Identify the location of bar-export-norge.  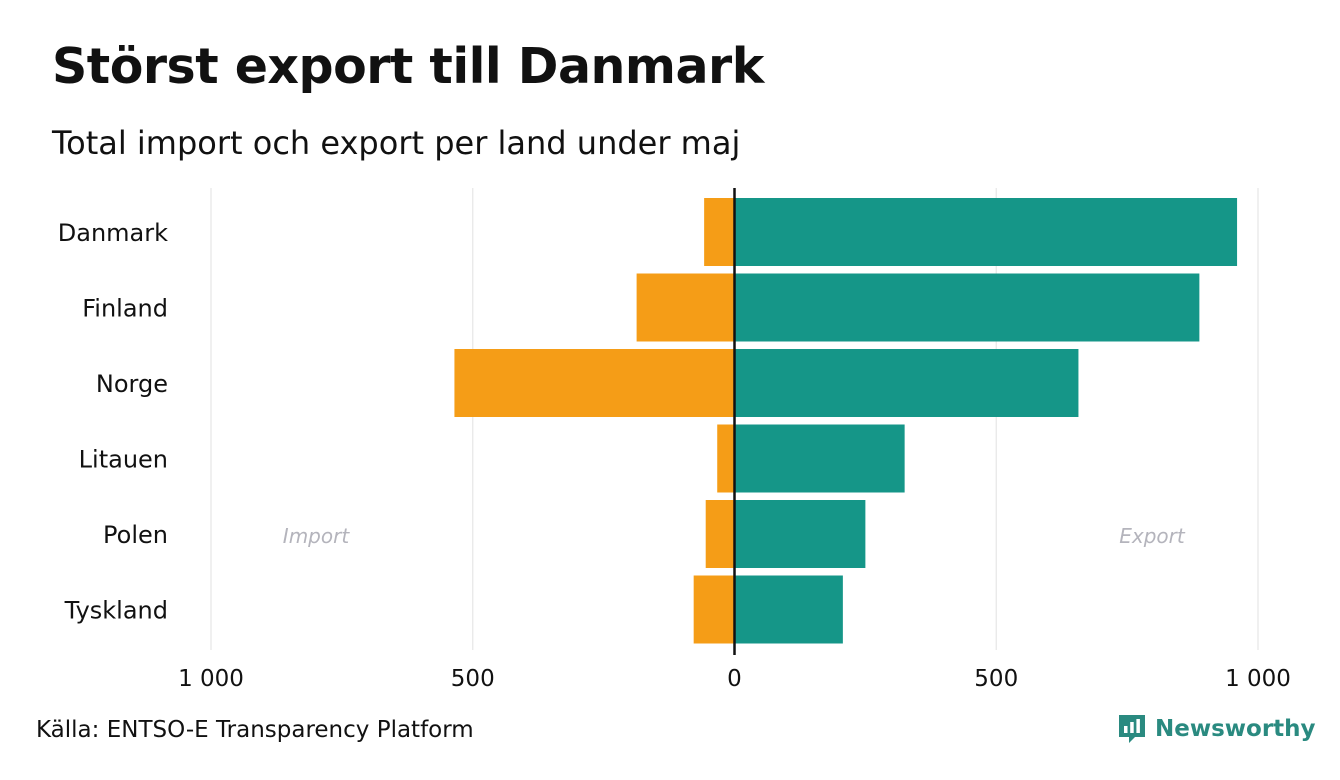
(906, 383).